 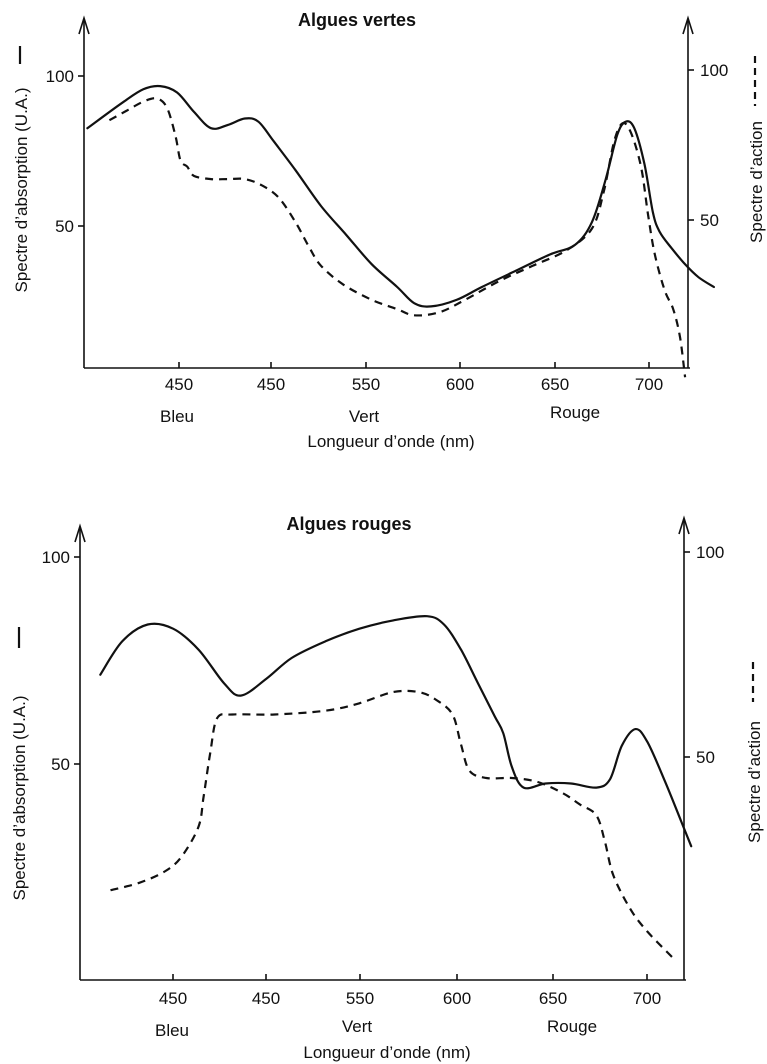 I want to click on chart-title: Algues rouges, so click(x=348, y=524).